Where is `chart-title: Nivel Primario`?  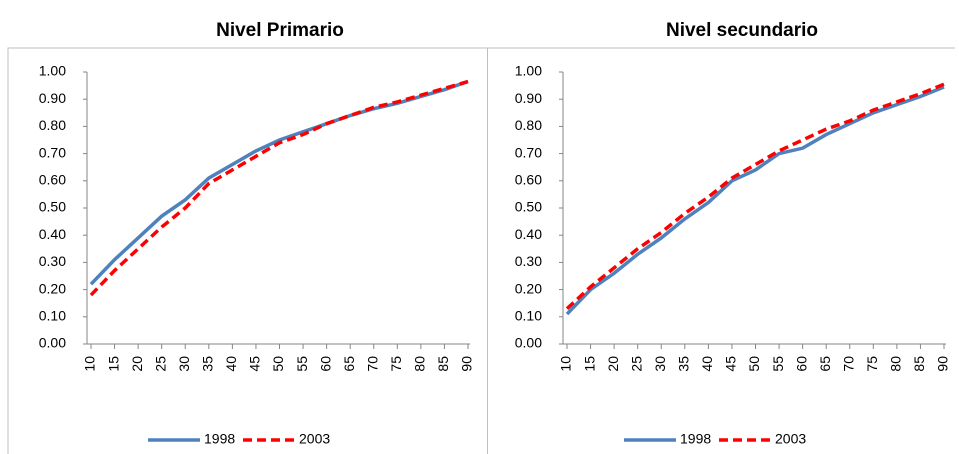 chart-title: Nivel Primario is located at coordinates (280, 30).